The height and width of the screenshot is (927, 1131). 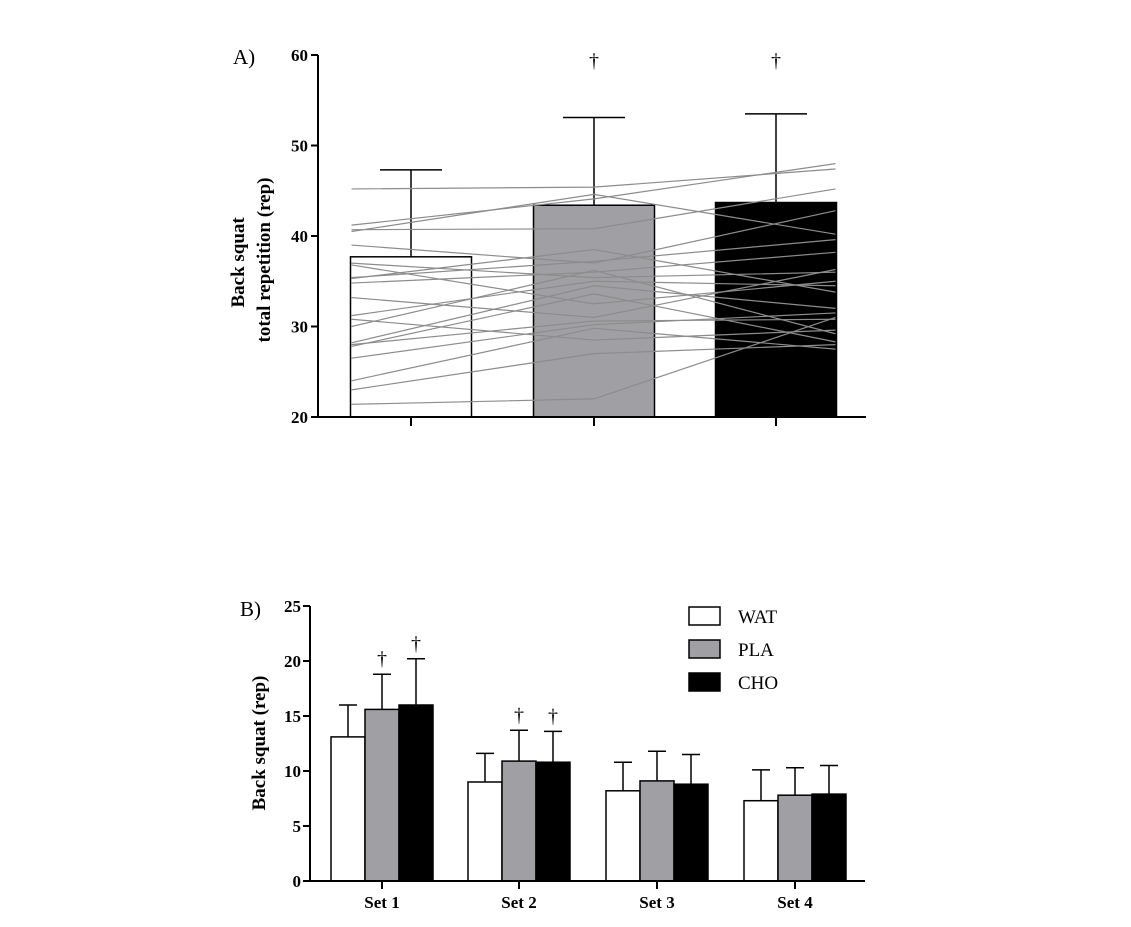 What do you see at coordinates (594, 61) in the screenshot?
I see `panel-a-significance-pla: †` at bounding box center [594, 61].